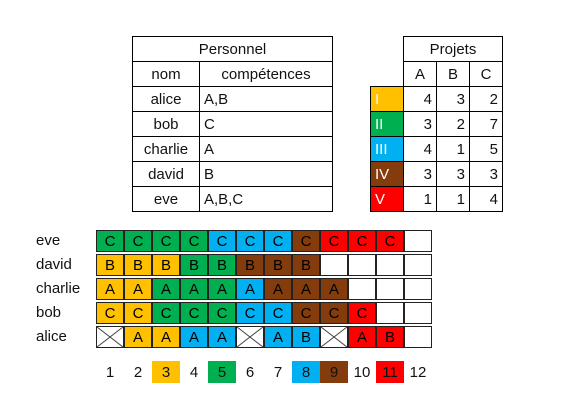 Image resolution: width=572 pixels, height=412 pixels. I want to click on column-header-b: B, so click(453, 74).